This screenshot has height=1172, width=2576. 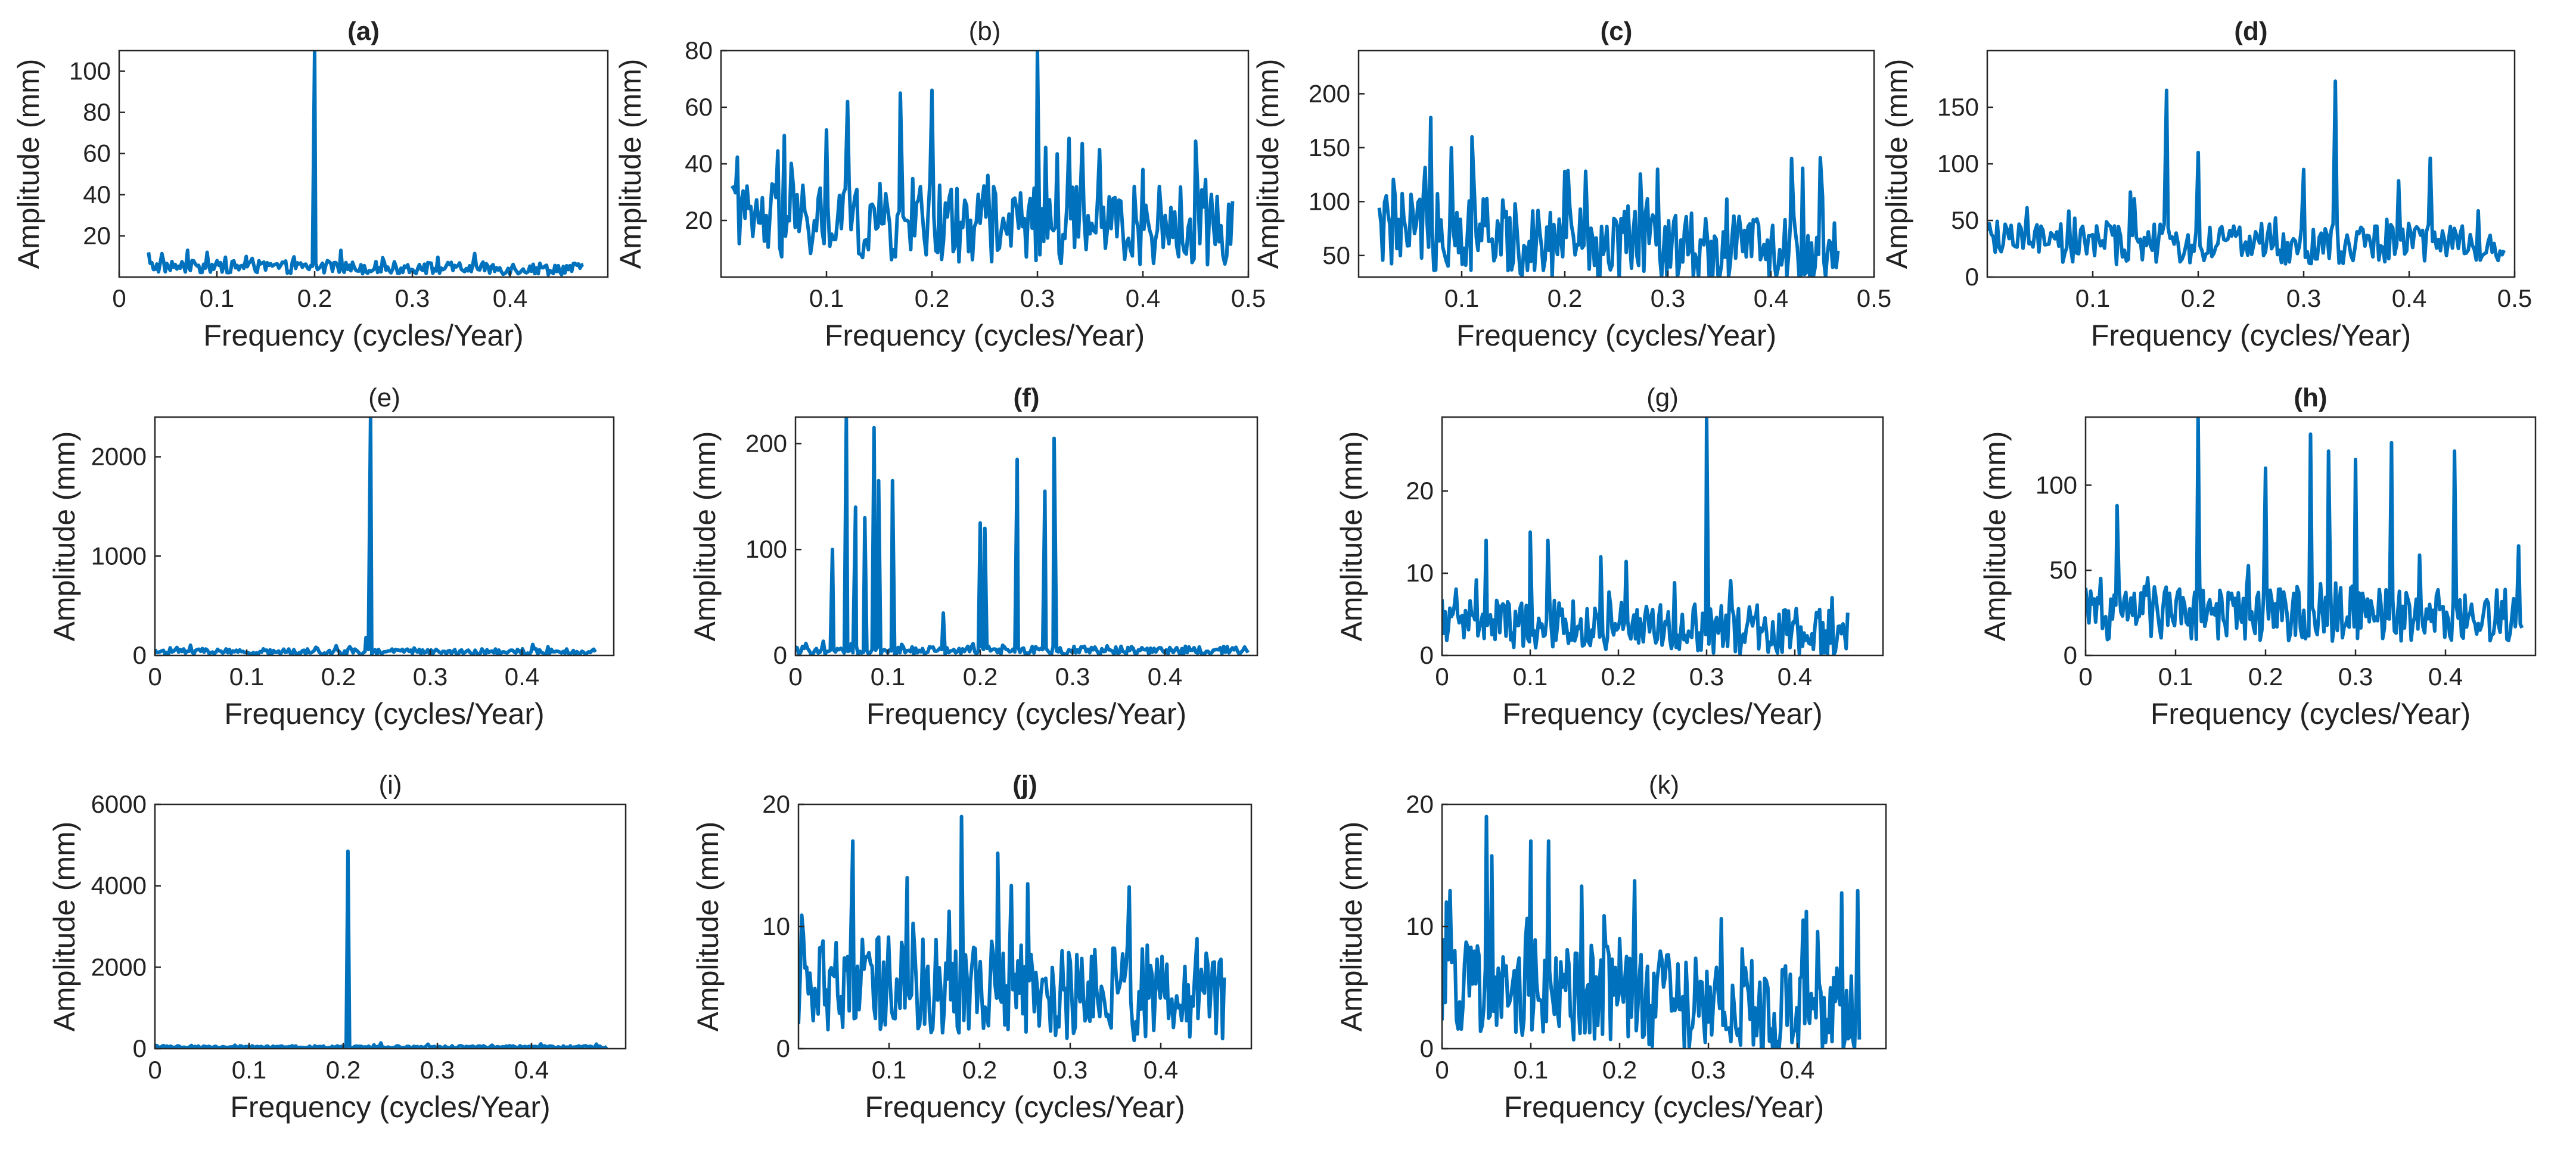 What do you see at coordinates (1442, 677) in the screenshot?
I see `x-tick-label-g: 0` at bounding box center [1442, 677].